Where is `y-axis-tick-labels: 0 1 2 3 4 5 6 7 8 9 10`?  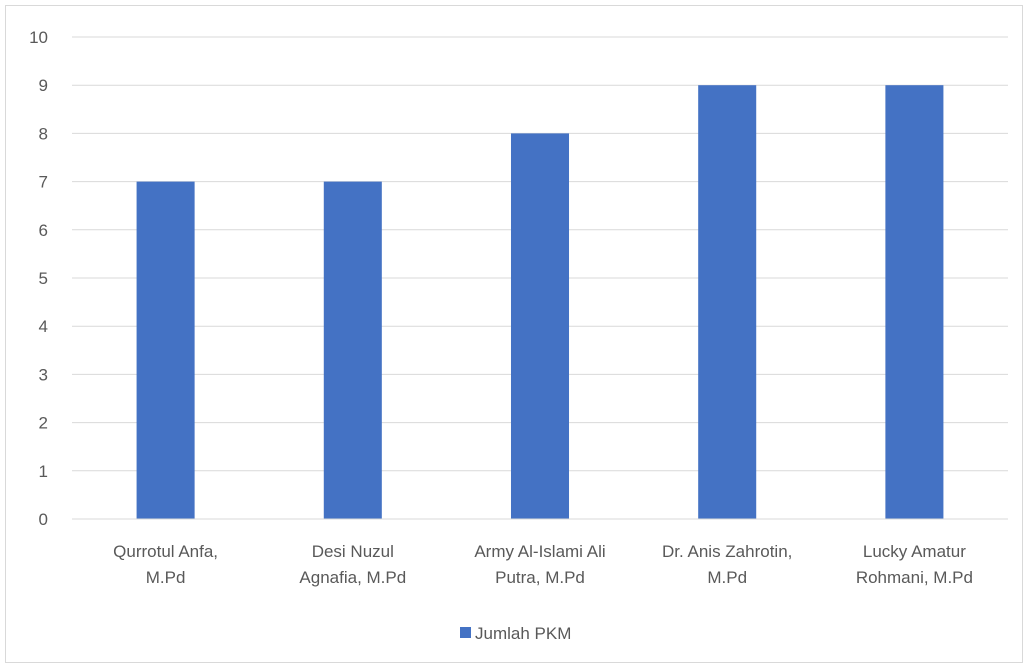 y-axis-tick-labels: 0 1 2 3 4 5 6 7 8 9 10 is located at coordinates (38, 278).